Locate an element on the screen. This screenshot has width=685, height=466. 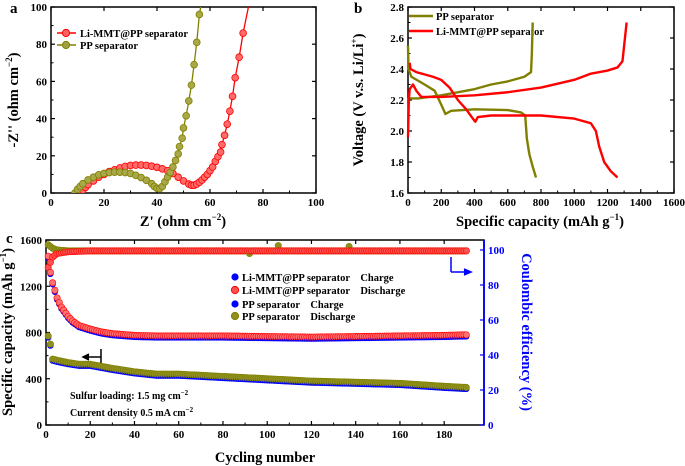
panel-b-x-tick-label: 200 is located at coordinates (441, 203).